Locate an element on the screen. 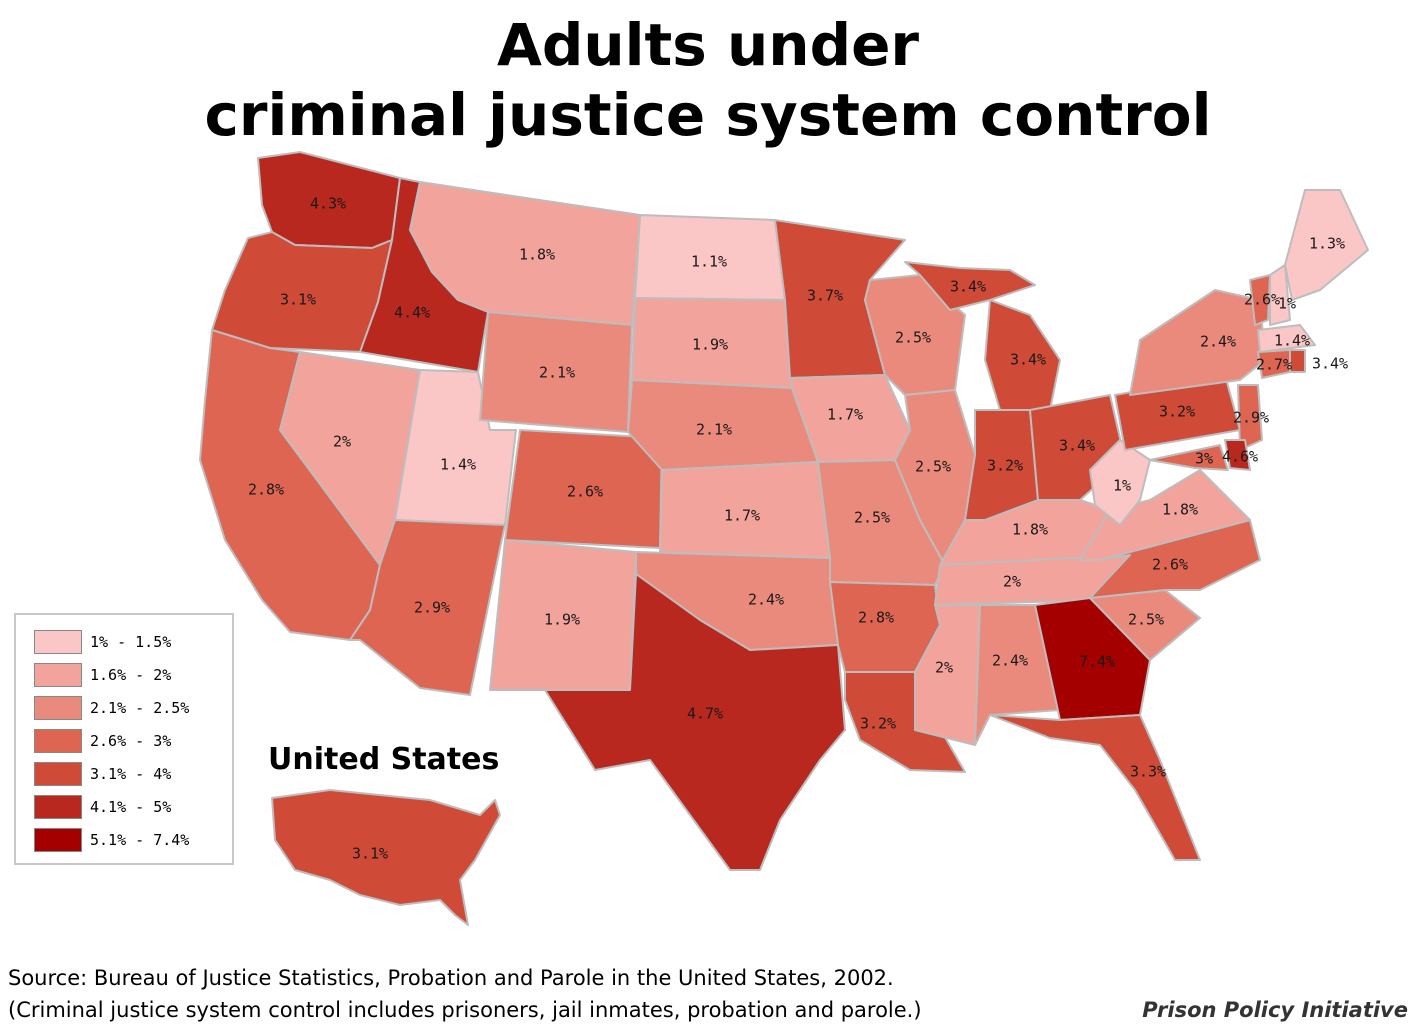 Image resolution: width=1416 pixels, height=1036 pixels. legend-label: 1% - 1.5% is located at coordinates (131, 642).